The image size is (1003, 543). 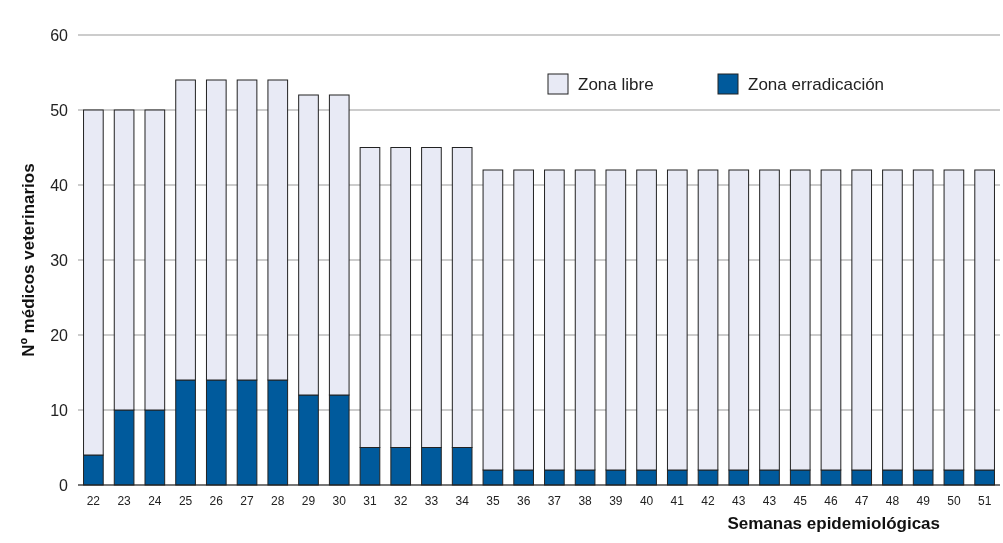 I want to click on x-tick-label: 50, so click(x=954, y=501).